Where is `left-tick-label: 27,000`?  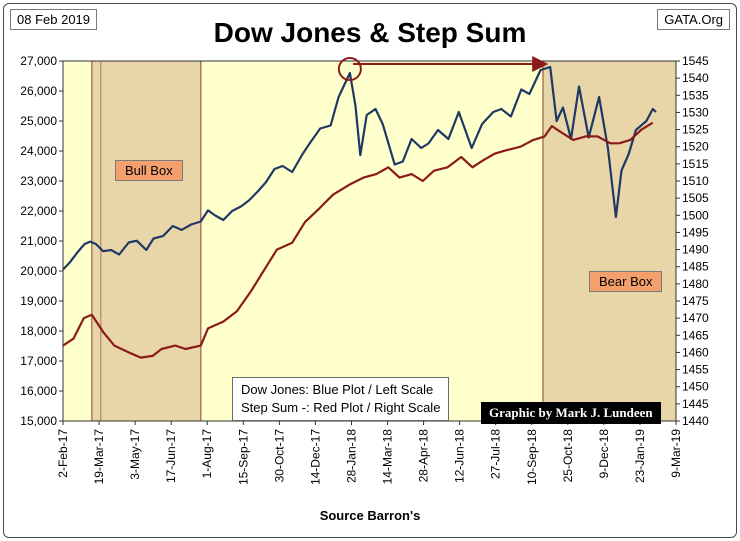 left-tick-label: 27,000 is located at coordinates (38, 61).